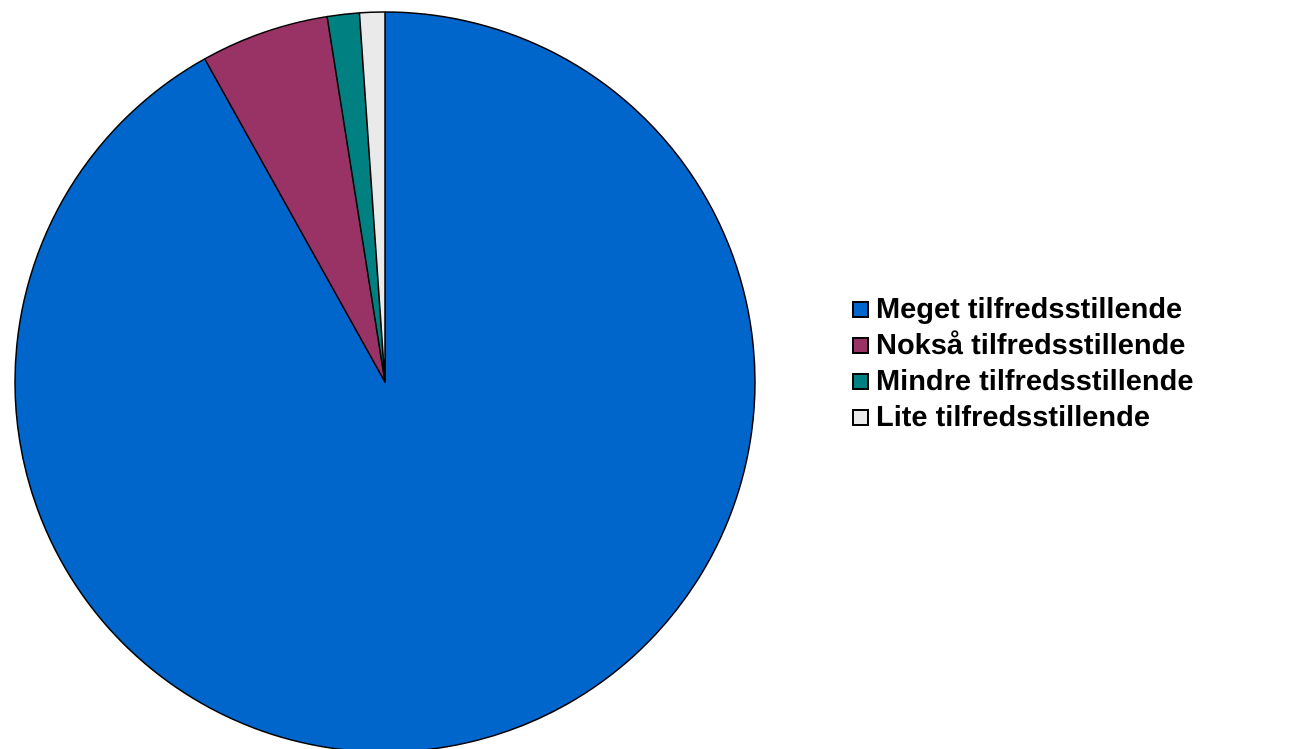 The width and height of the screenshot is (1307, 749). Describe the element at coordinates (1035, 380) in the screenshot. I see `legend-label: Mindre tilfredsstillende` at that location.